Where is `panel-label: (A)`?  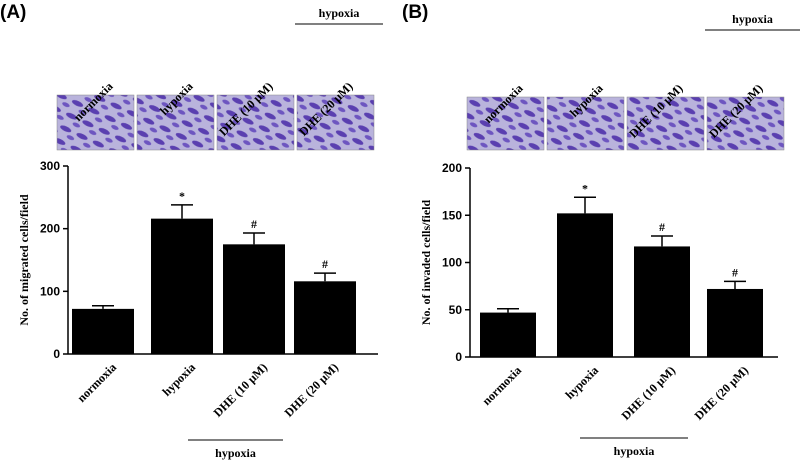 panel-label: (A) is located at coordinates (13, 12).